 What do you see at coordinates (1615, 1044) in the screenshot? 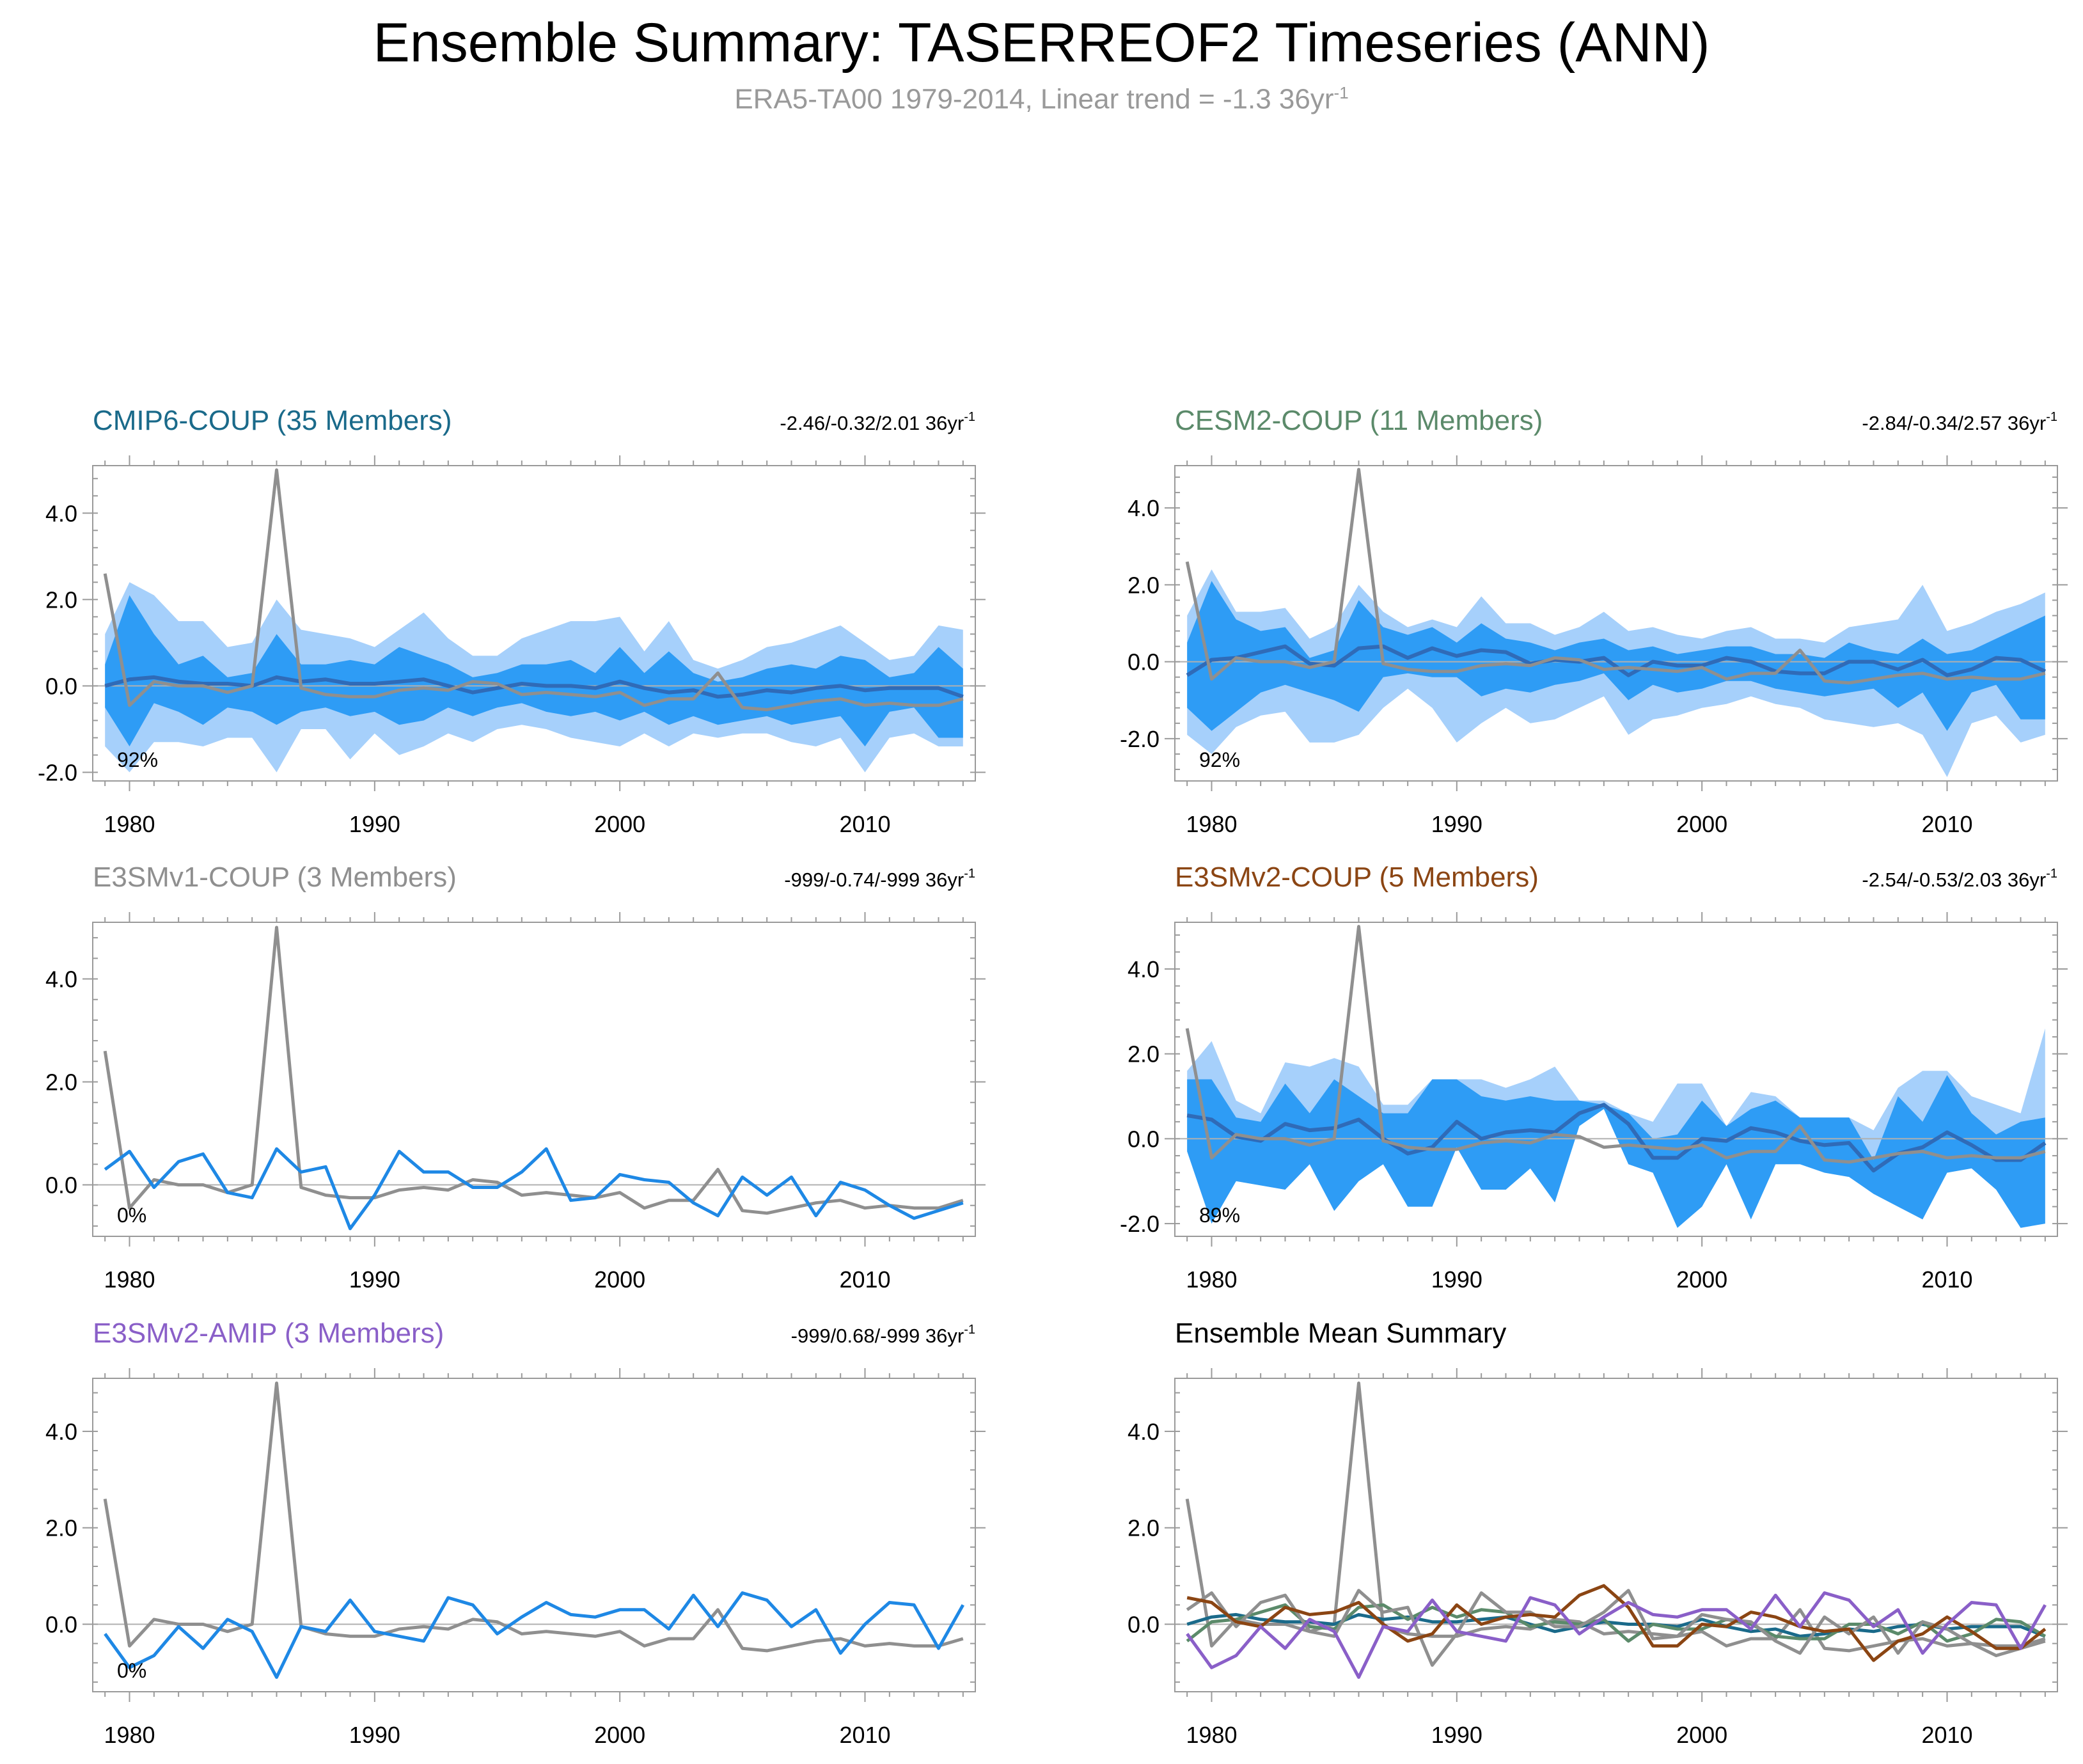
I see `e3smv2coup-obs-line` at bounding box center [1615, 1044].